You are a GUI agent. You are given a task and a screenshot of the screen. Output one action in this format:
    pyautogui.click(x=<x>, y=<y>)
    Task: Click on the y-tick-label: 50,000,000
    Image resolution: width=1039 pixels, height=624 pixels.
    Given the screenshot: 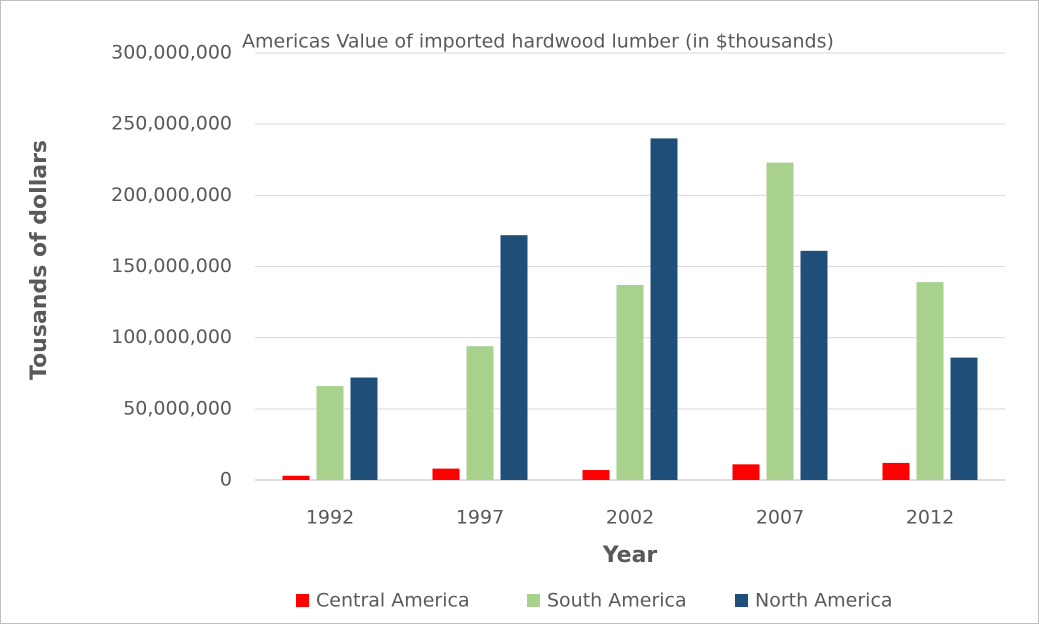 What is the action you would take?
    pyautogui.click(x=177, y=408)
    